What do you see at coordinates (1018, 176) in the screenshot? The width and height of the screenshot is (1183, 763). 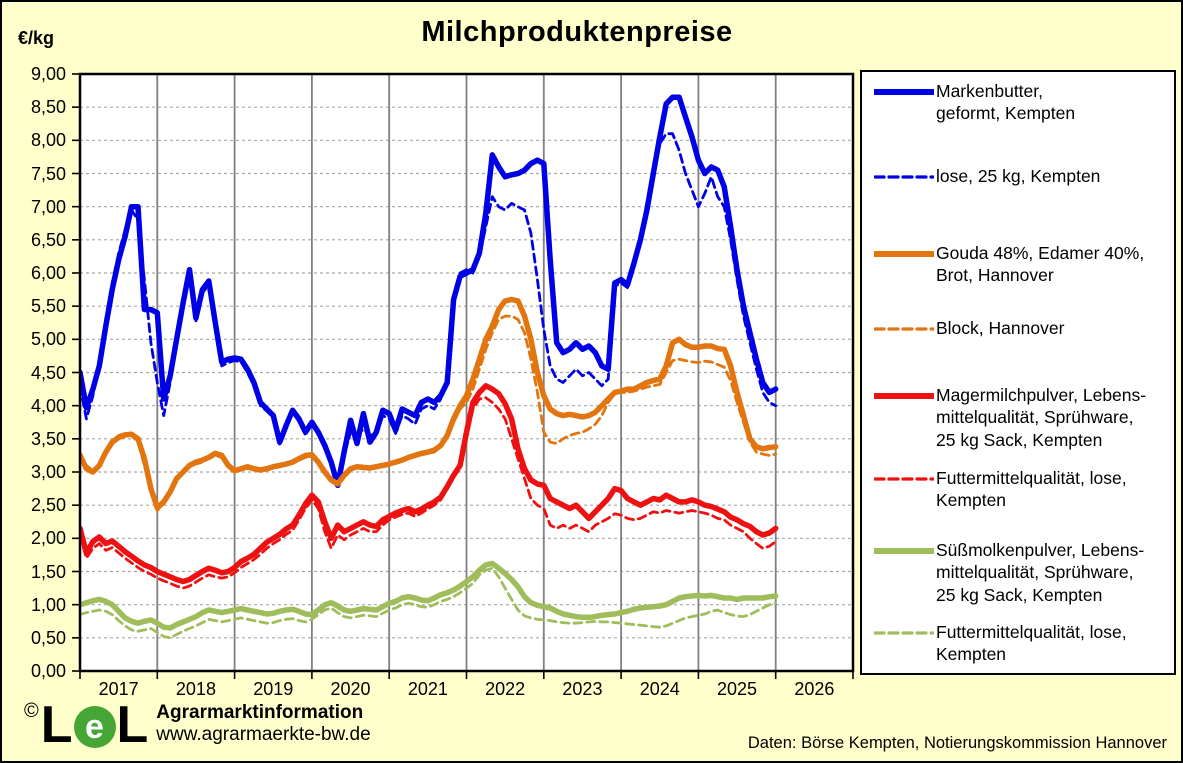 I see `legend-label: lose, 25 kg, Kempten` at bounding box center [1018, 176].